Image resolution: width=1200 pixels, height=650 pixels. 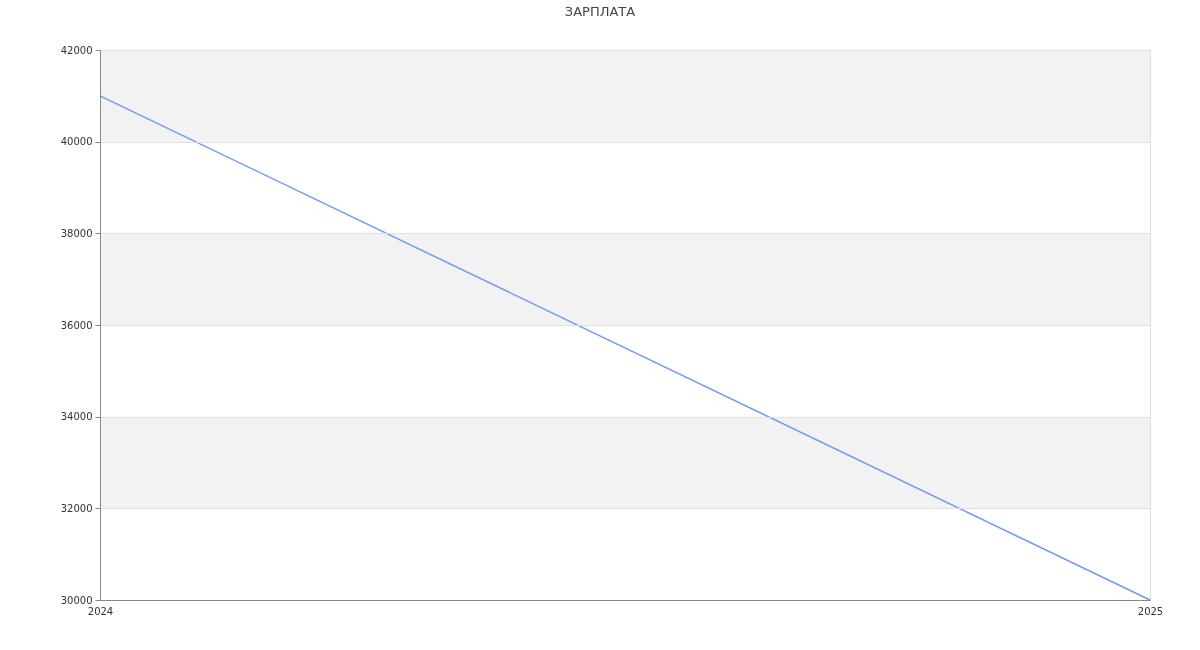 I want to click on y-tick-label: 38000, so click(x=76, y=233).